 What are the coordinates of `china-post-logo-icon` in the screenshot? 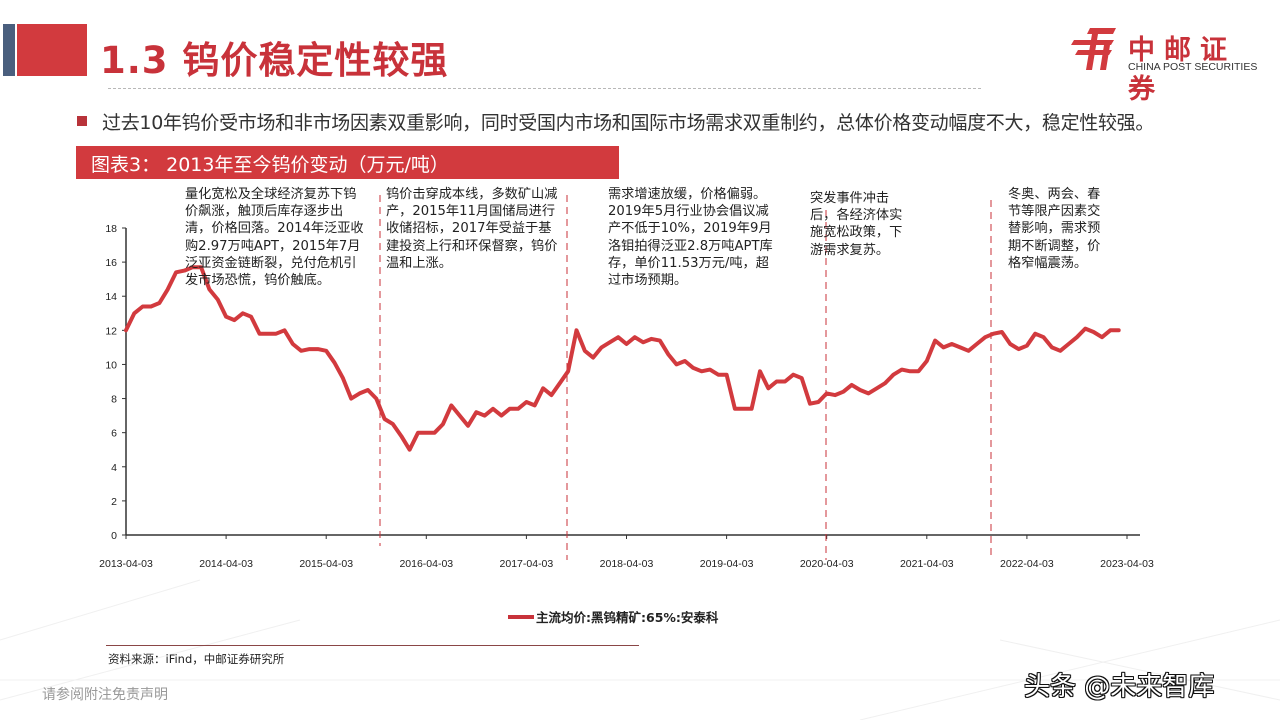 It's located at (1093, 49).